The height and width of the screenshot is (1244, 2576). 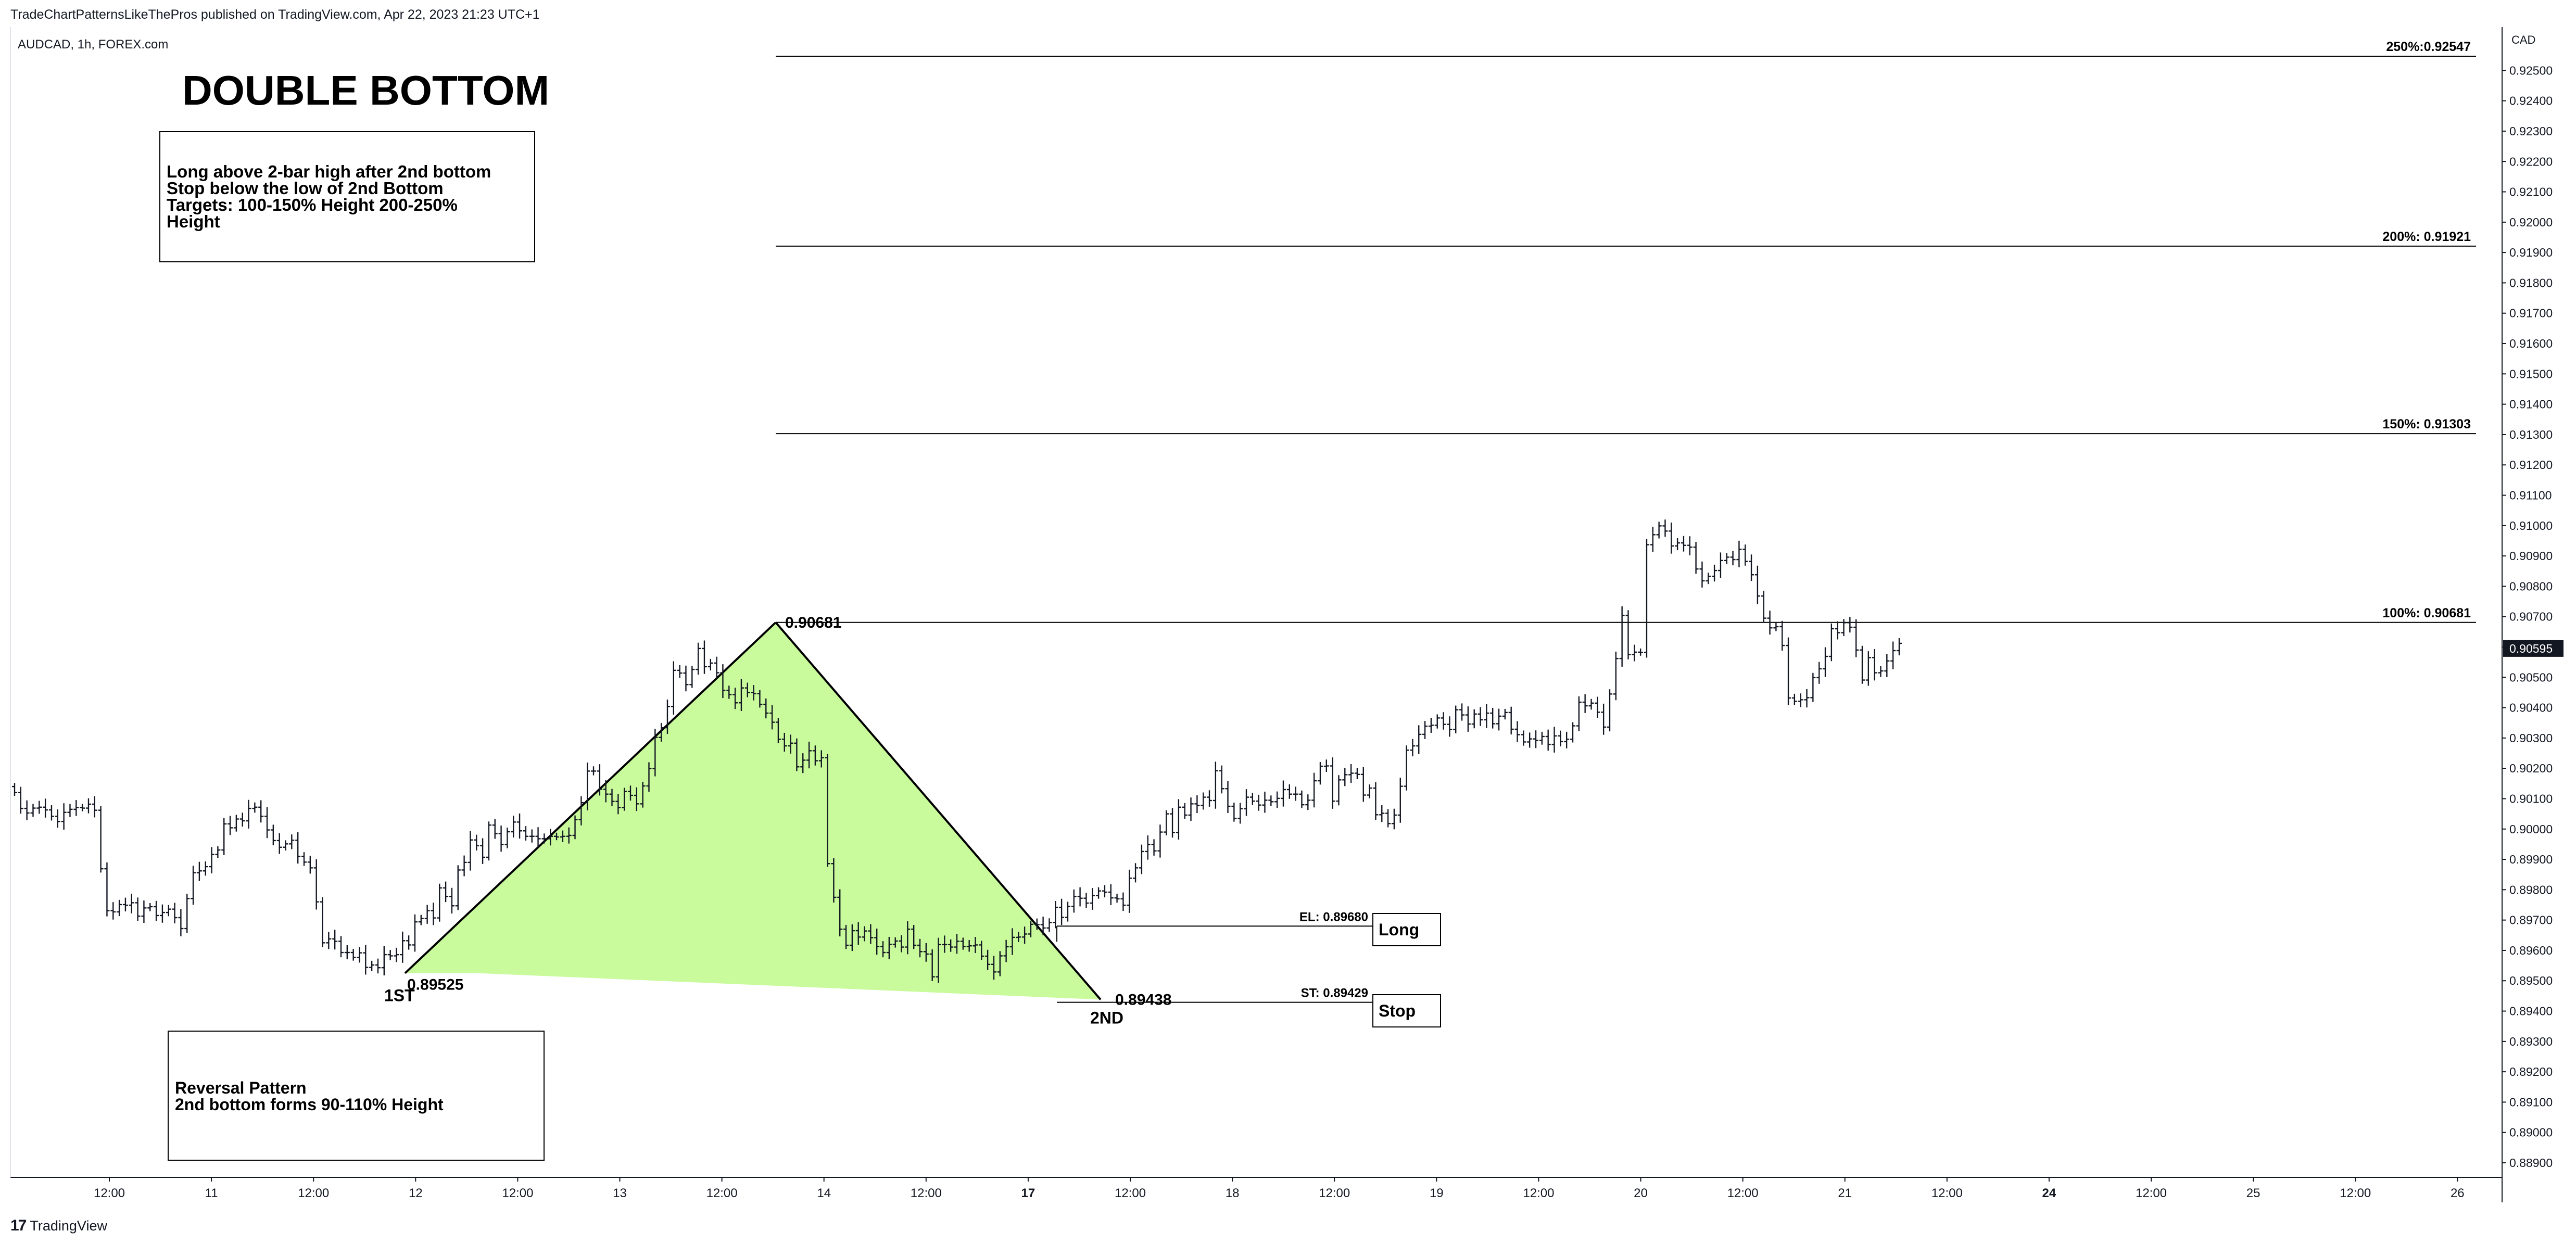 What do you see at coordinates (2531, 283) in the screenshot?
I see `price-tick-label: 0.91800` at bounding box center [2531, 283].